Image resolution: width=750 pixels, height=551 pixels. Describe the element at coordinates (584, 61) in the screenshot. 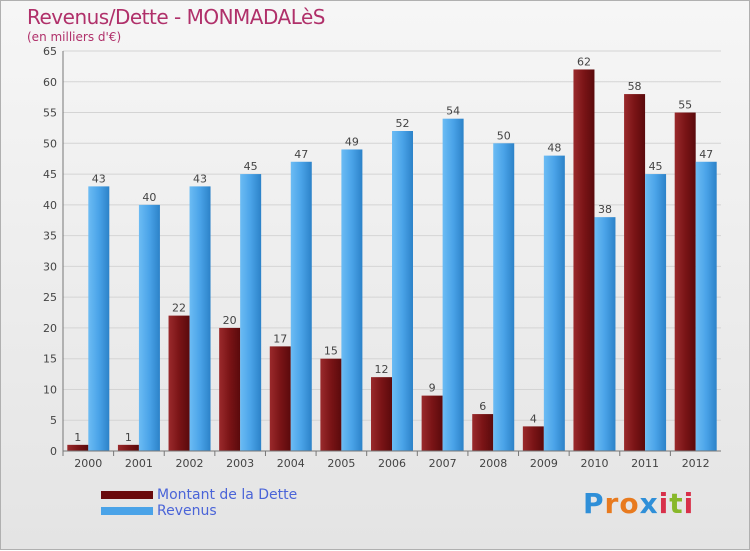

I see `data-label: 62` at that location.